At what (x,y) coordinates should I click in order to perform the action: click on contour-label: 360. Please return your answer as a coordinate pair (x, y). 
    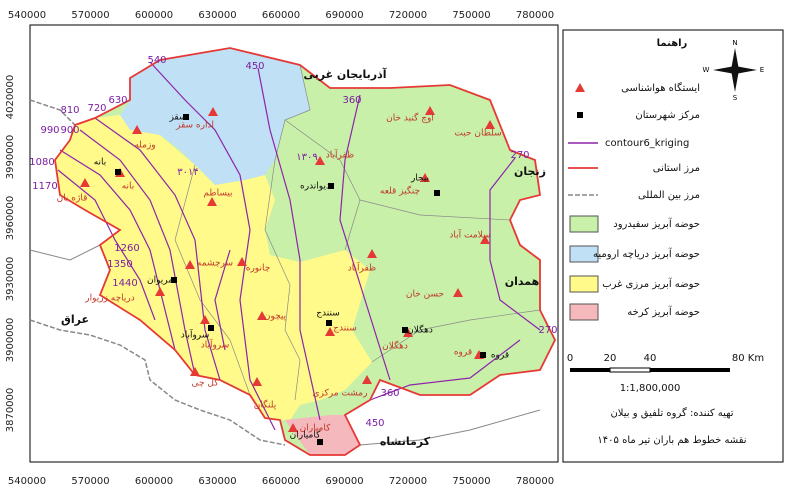
    Looking at the image, I should click on (351, 100).